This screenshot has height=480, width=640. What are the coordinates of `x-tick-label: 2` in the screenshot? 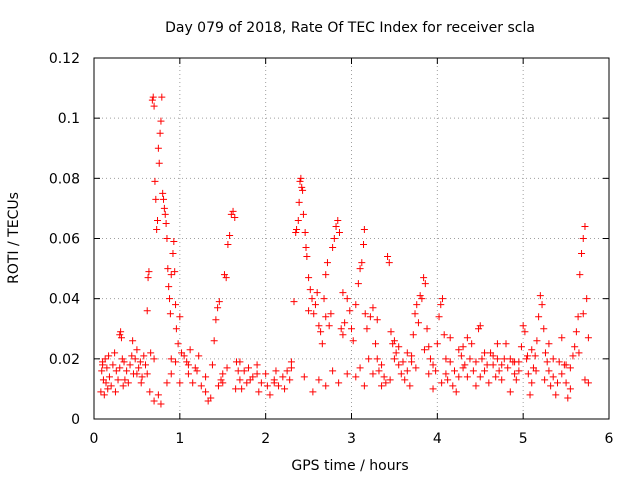 It's located at (265, 439).